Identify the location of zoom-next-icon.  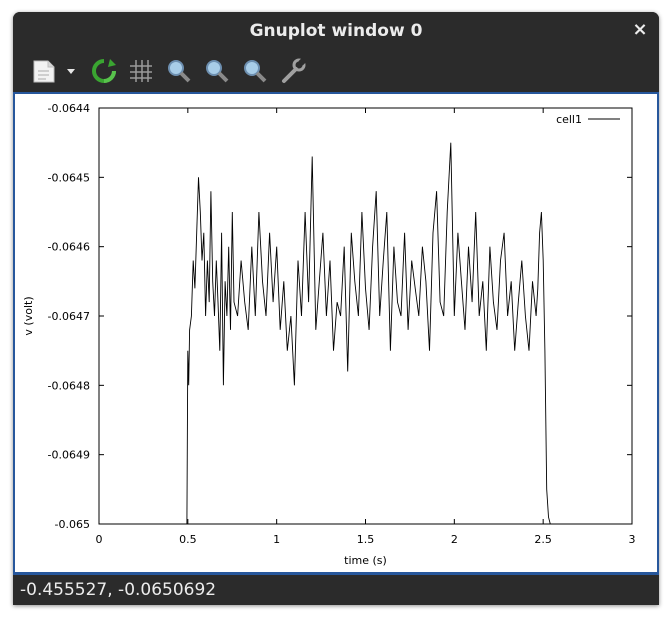
(217, 71).